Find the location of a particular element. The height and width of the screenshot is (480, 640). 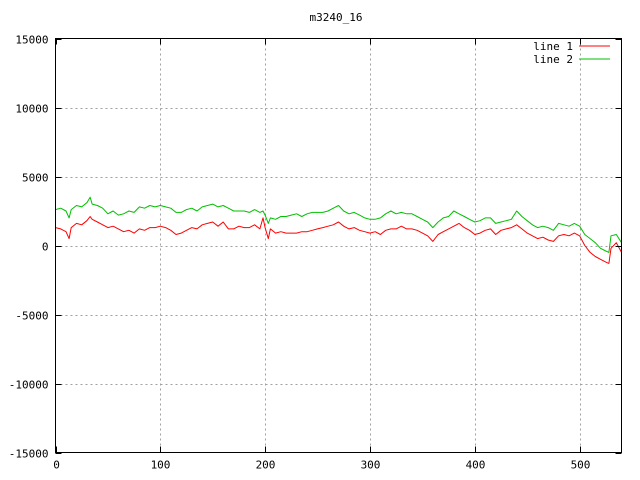

series-lines is located at coordinates (338, 230).